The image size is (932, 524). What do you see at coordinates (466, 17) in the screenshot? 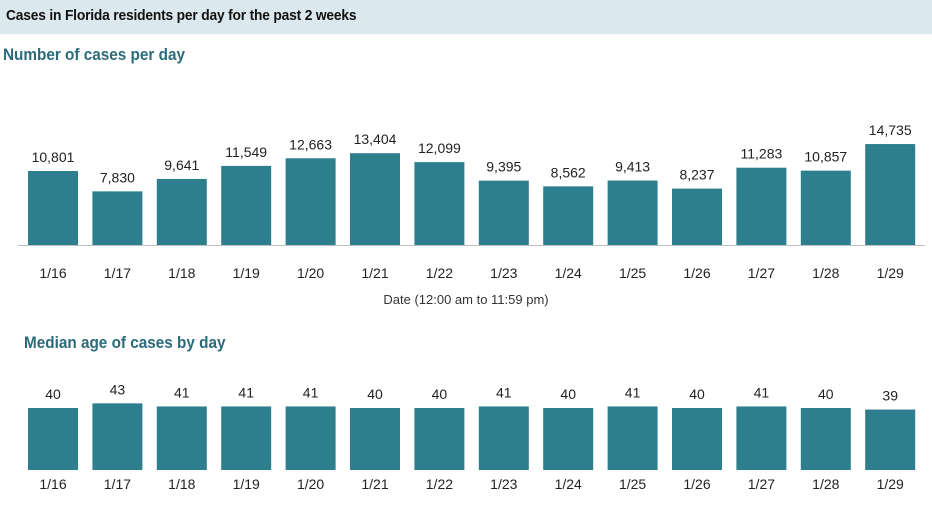
I see `header-band` at bounding box center [466, 17].